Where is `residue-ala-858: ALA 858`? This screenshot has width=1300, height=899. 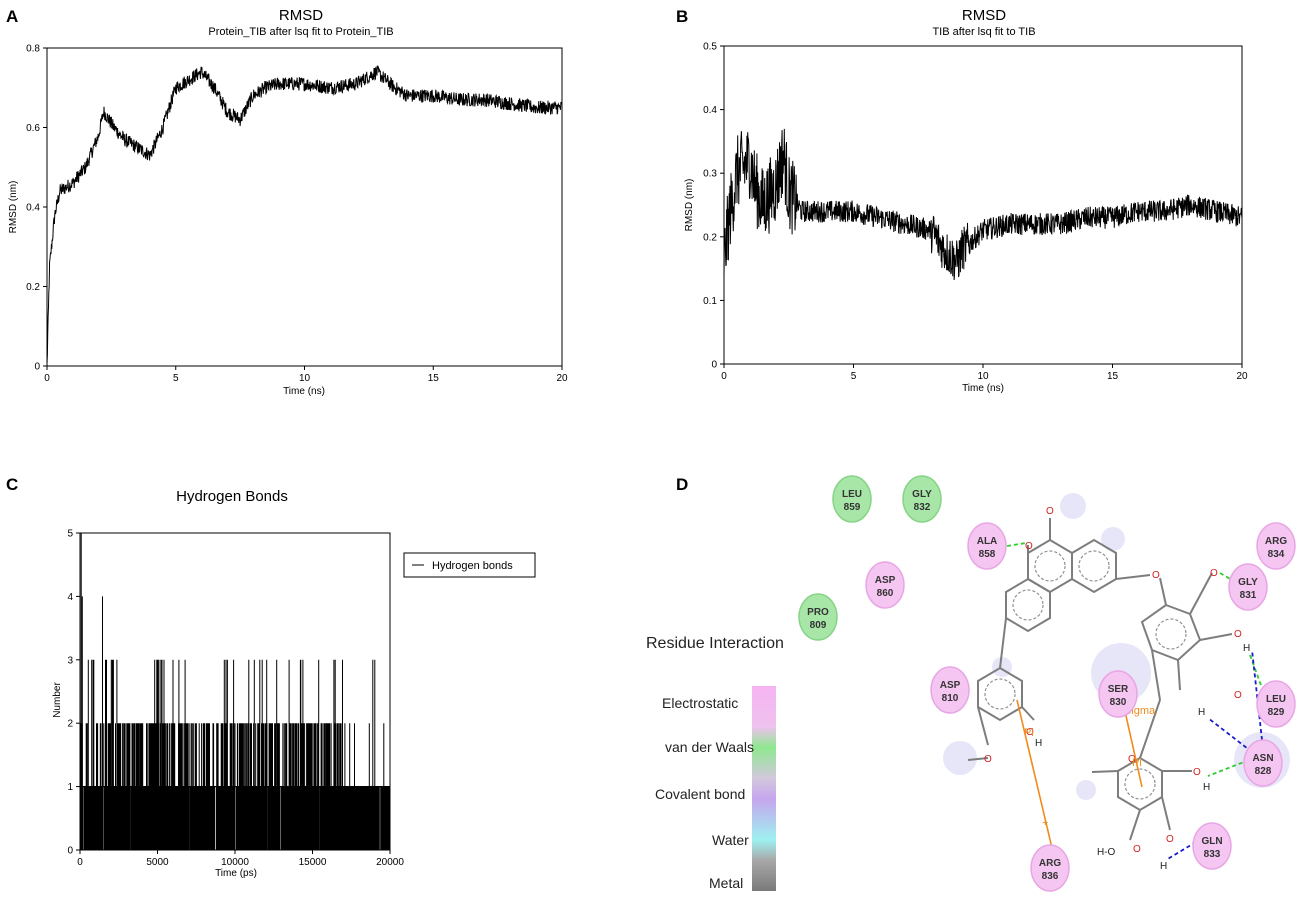
residue-ala-858: ALA 858 is located at coordinates (987, 546).